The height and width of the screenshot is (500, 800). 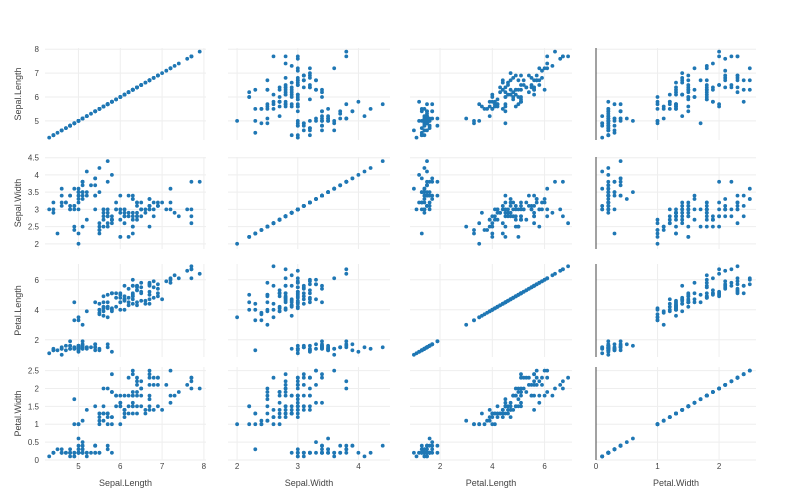 I want to click on y-tick-label: 6, so click(x=37, y=97).